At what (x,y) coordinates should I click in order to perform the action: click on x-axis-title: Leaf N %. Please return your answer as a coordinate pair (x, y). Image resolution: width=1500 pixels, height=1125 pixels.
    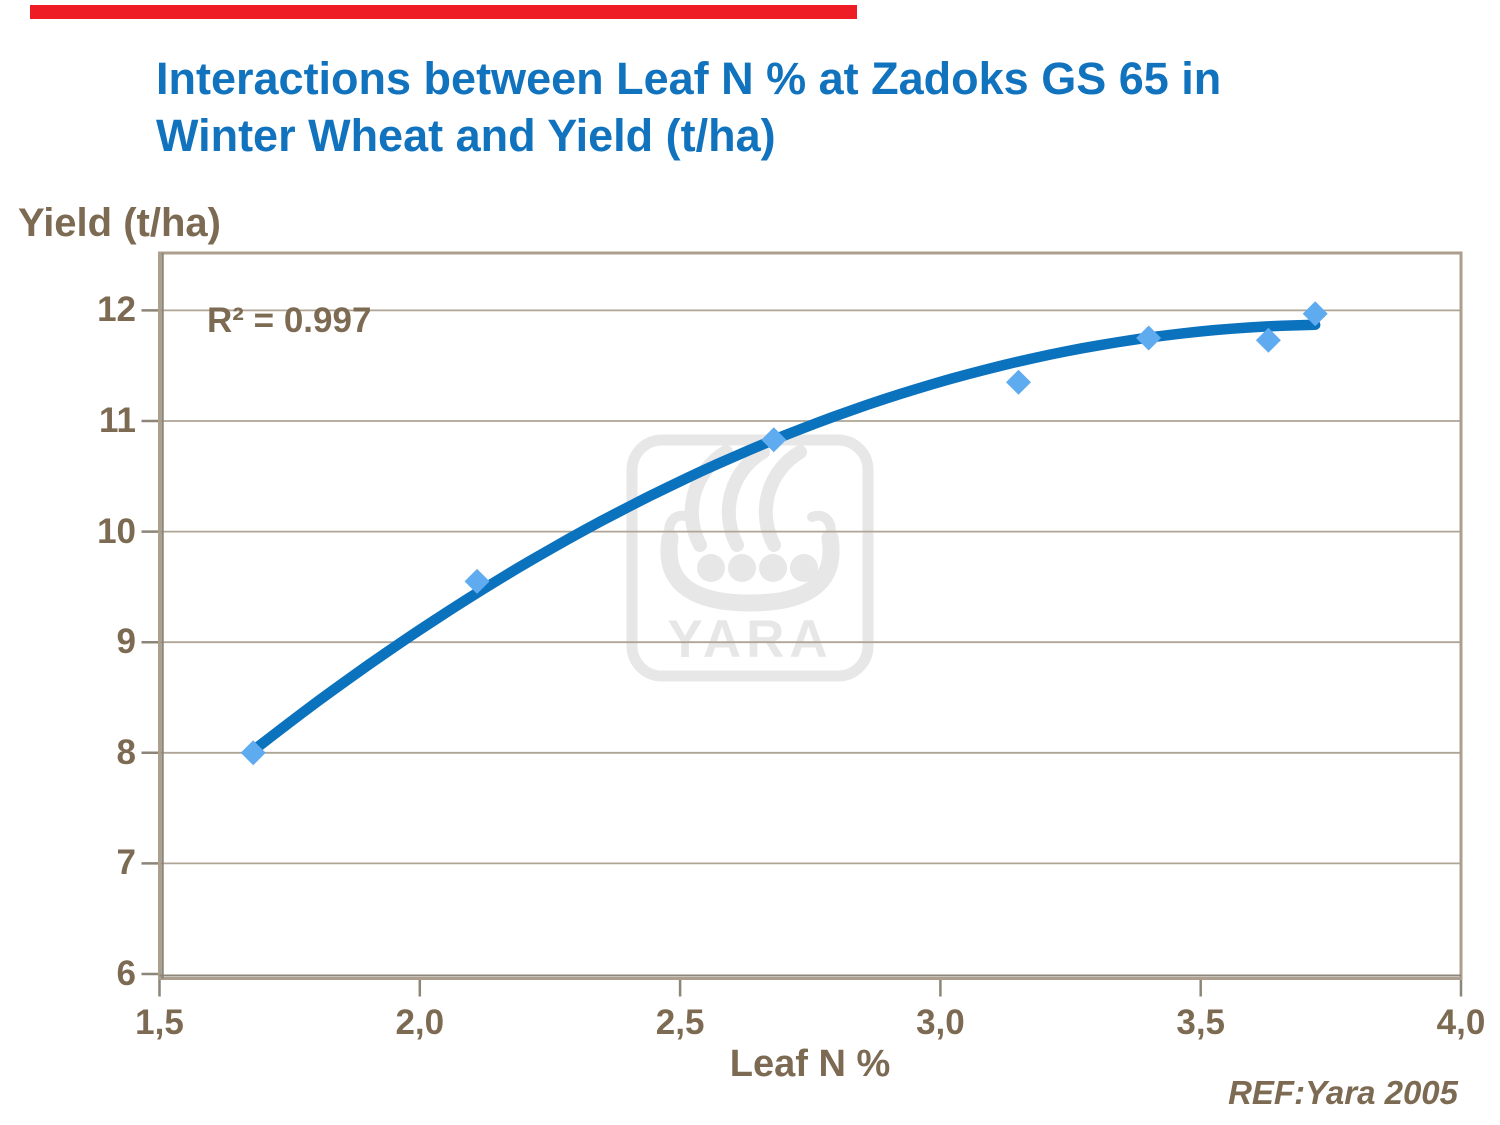
    Looking at the image, I should click on (810, 1064).